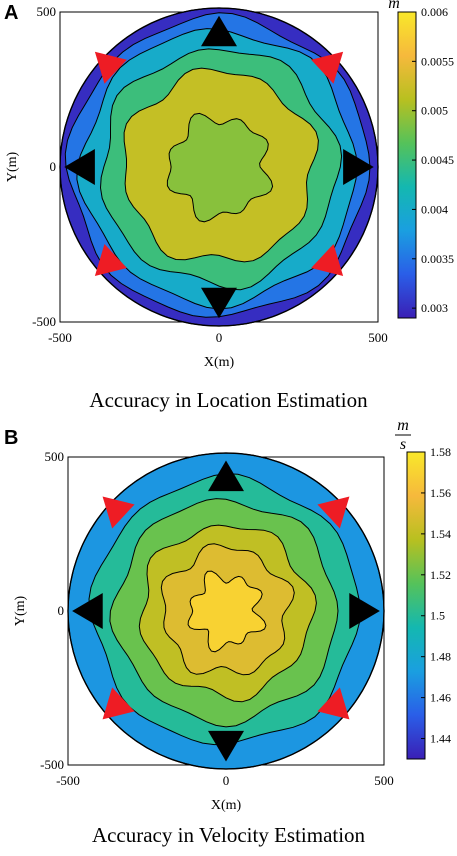  Describe the element at coordinates (440, 657) in the screenshot. I see `colorbar-tick-label: 1.48` at that location.